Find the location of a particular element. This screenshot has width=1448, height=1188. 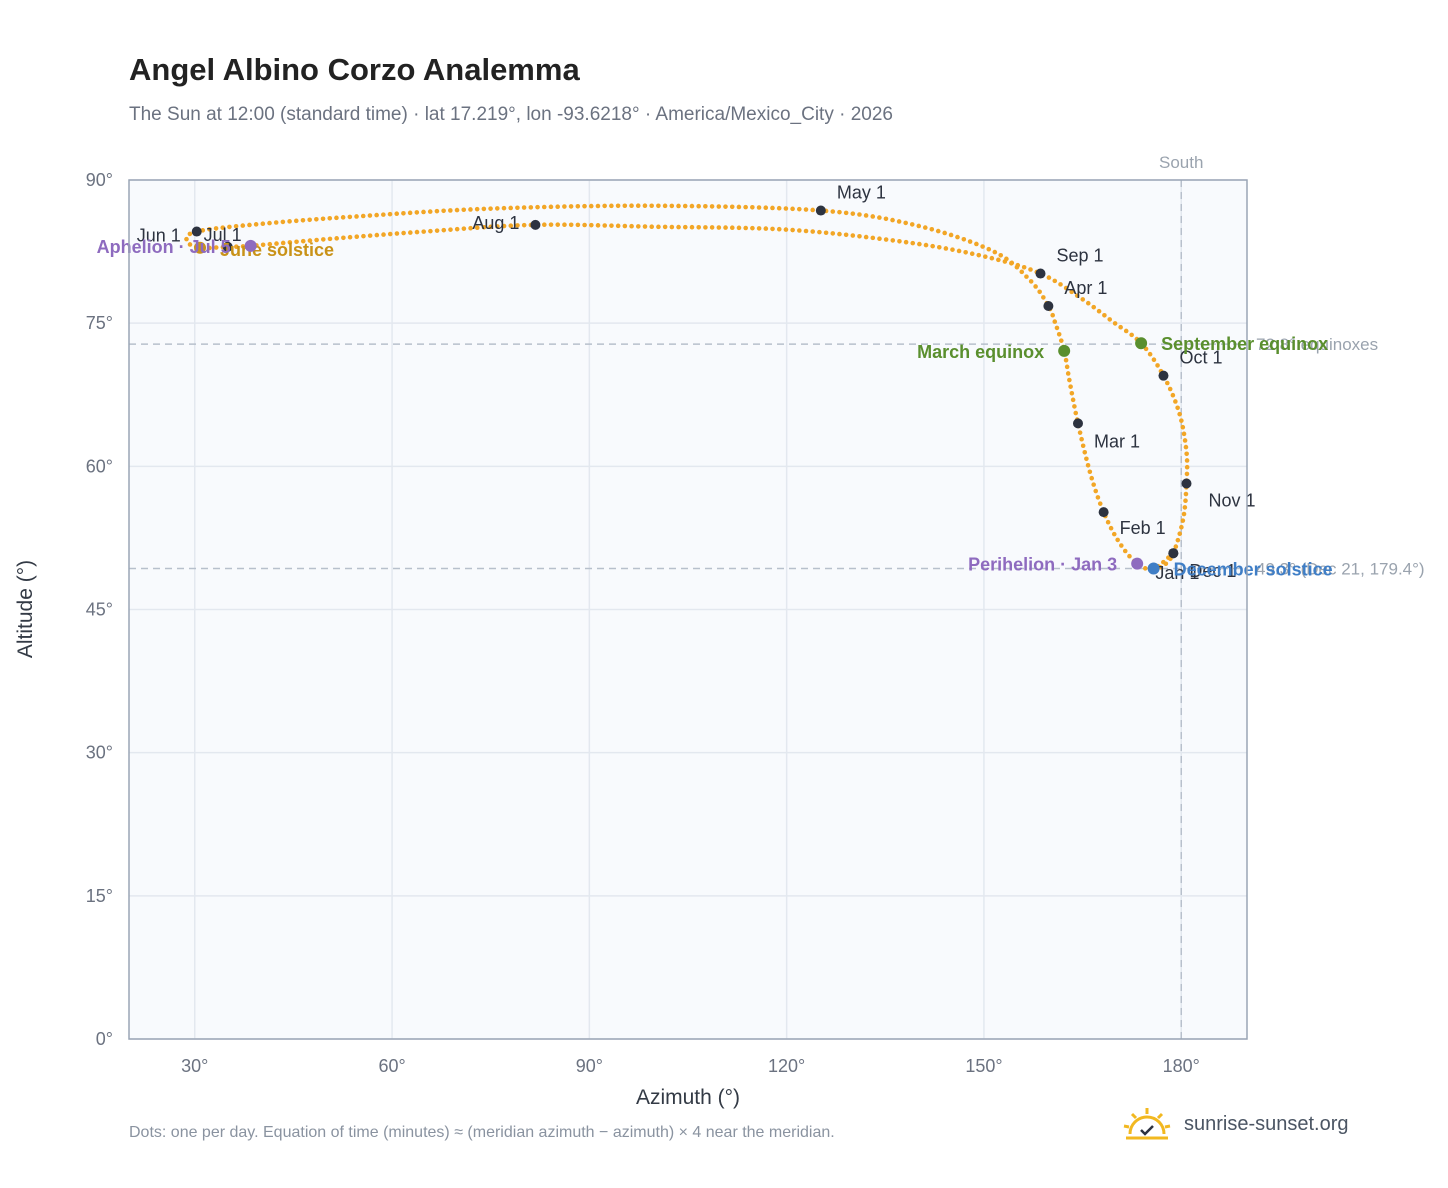

month-marker-label: Dec 1 is located at coordinates (1212, 571).